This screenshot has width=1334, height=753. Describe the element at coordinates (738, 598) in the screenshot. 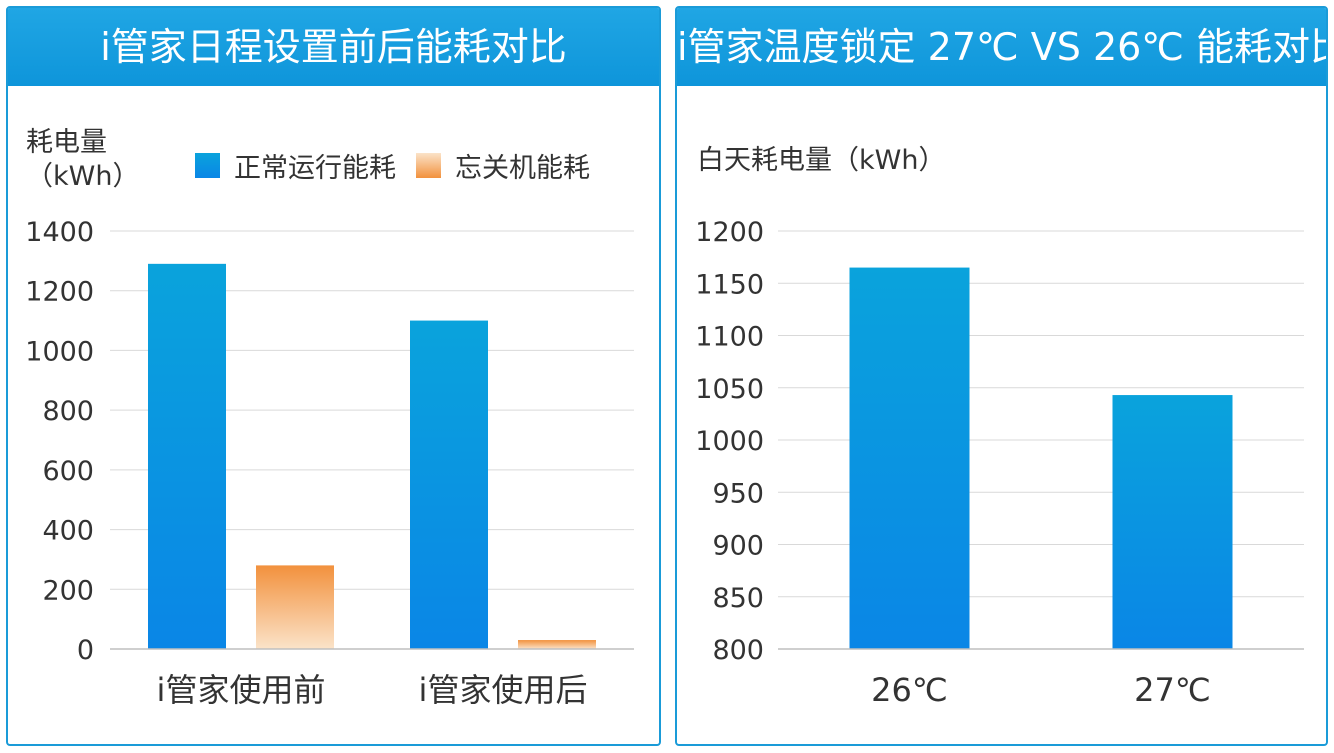

I see `y-tick-label: 850` at that location.